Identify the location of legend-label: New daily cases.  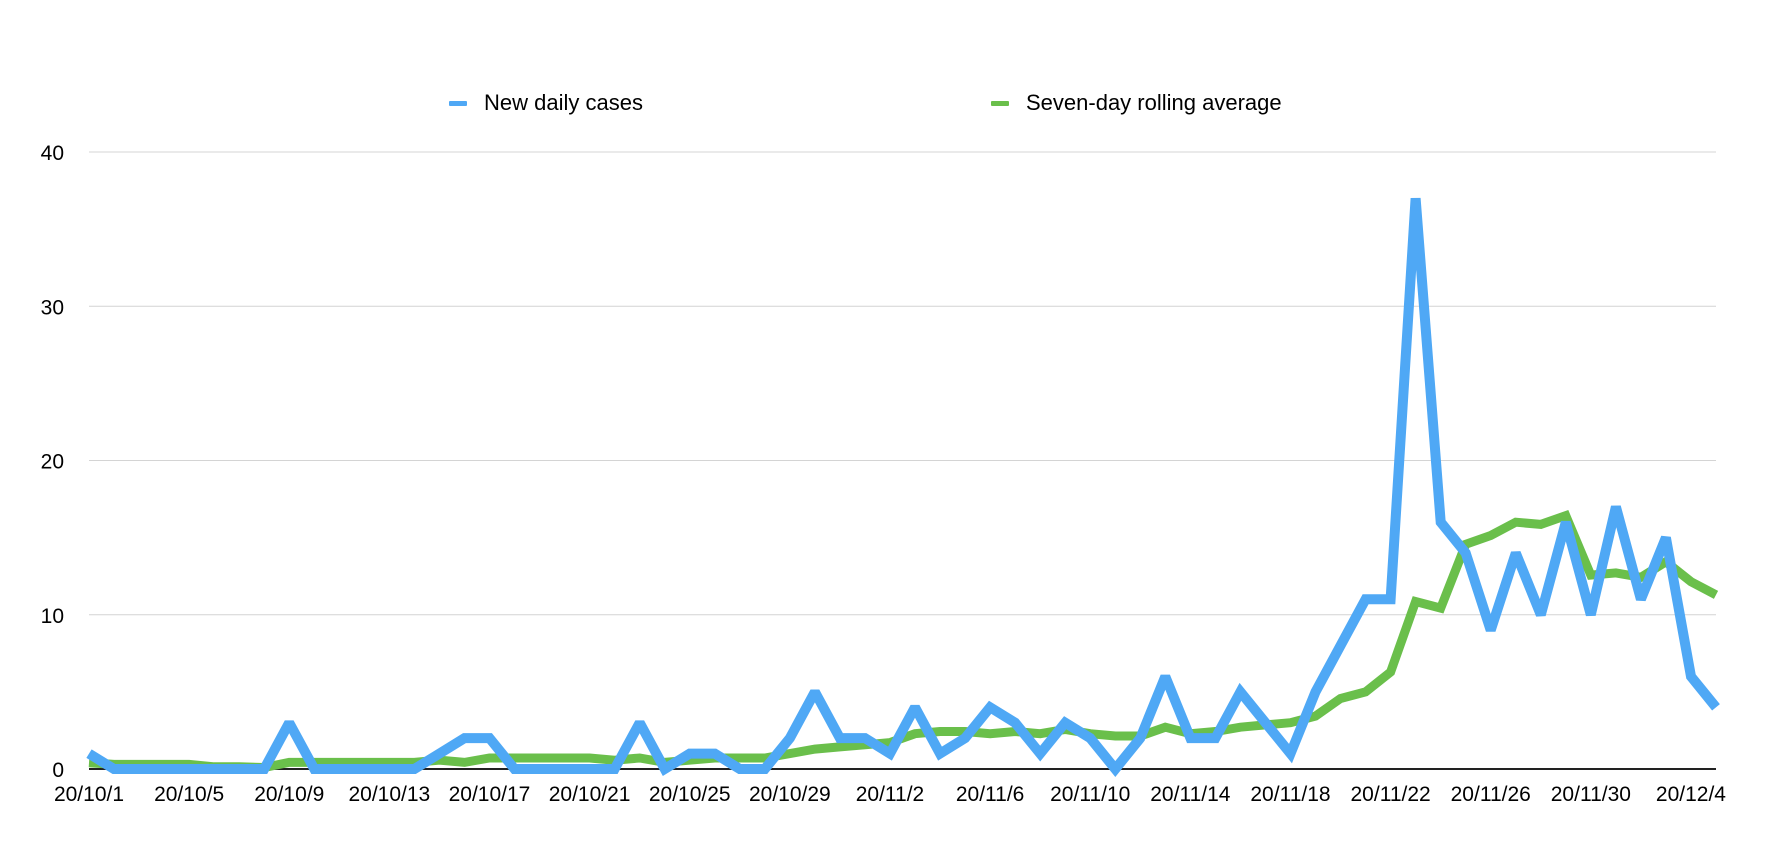
(563, 102).